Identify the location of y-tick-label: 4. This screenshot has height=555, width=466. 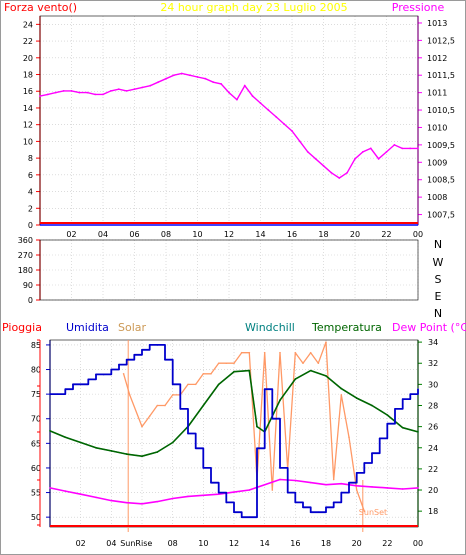
(30, 192).